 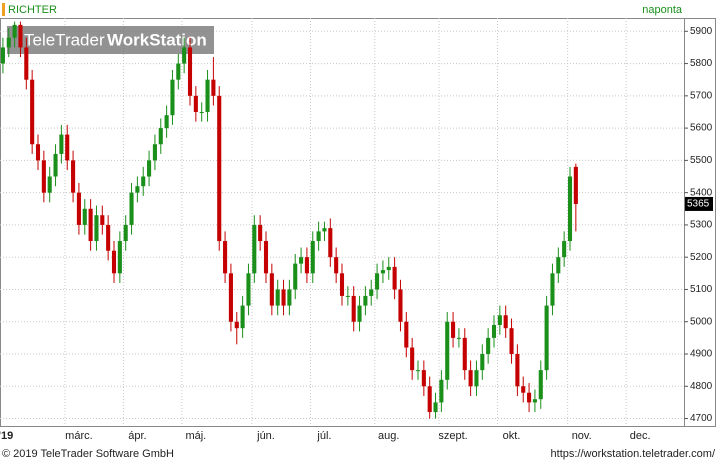 I want to click on x-tick-label: dec., so click(x=640, y=436).